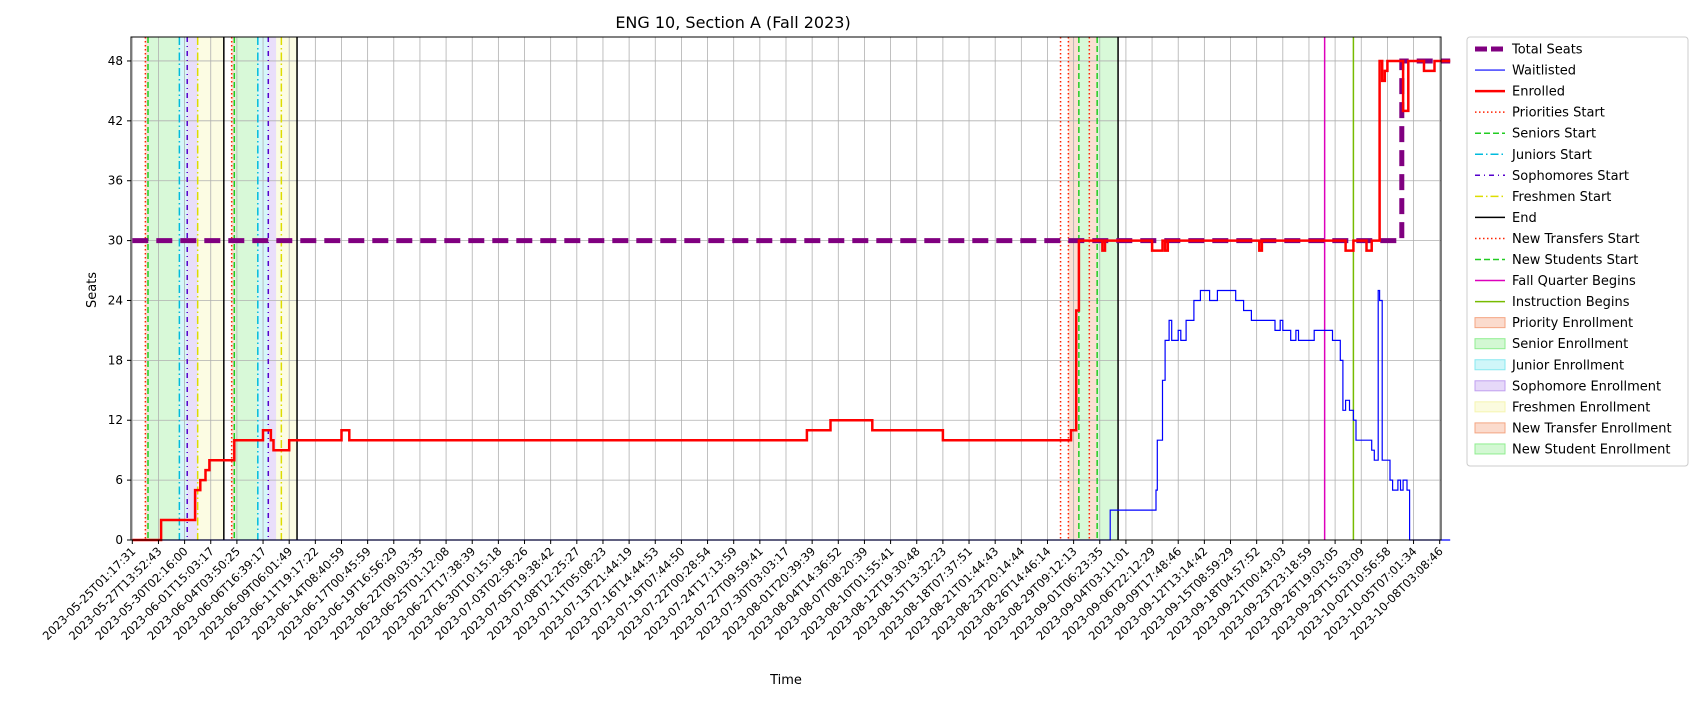 The height and width of the screenshot is (704, 1700). What do you see at coordinates (115, 181) in the screenshot?
I see `y-tick-label: 36` at bounding box center [115, 181].